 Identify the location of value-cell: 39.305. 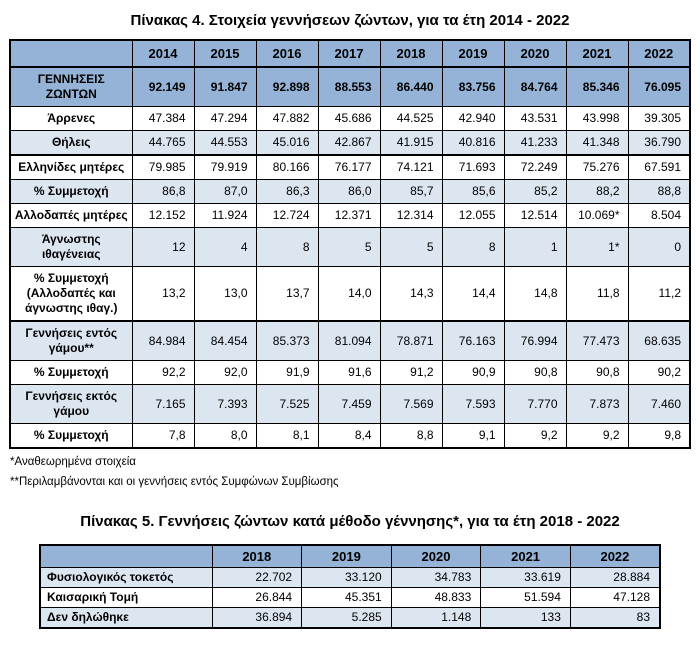
(659, 118).